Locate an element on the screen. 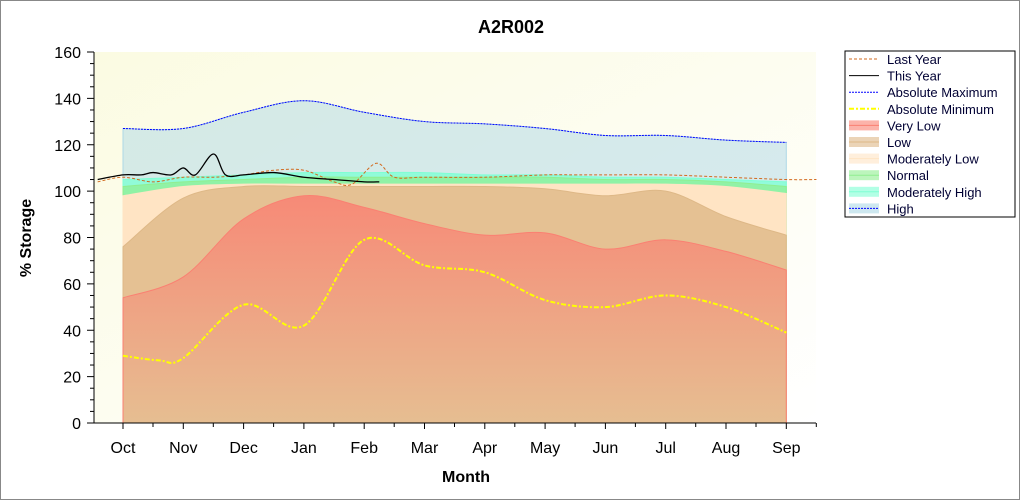  svg-text: Moderately High is located at coordinates (934, 192).